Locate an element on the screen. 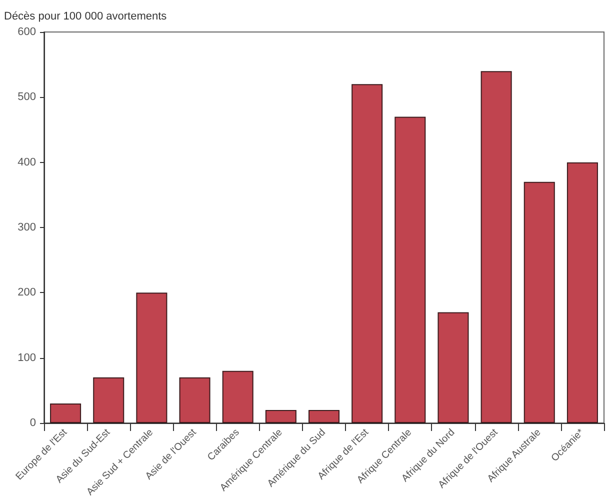 The height and width of the screenshot is (504, 608). y-tick-label: 600 is located at coordinates (27, 32).